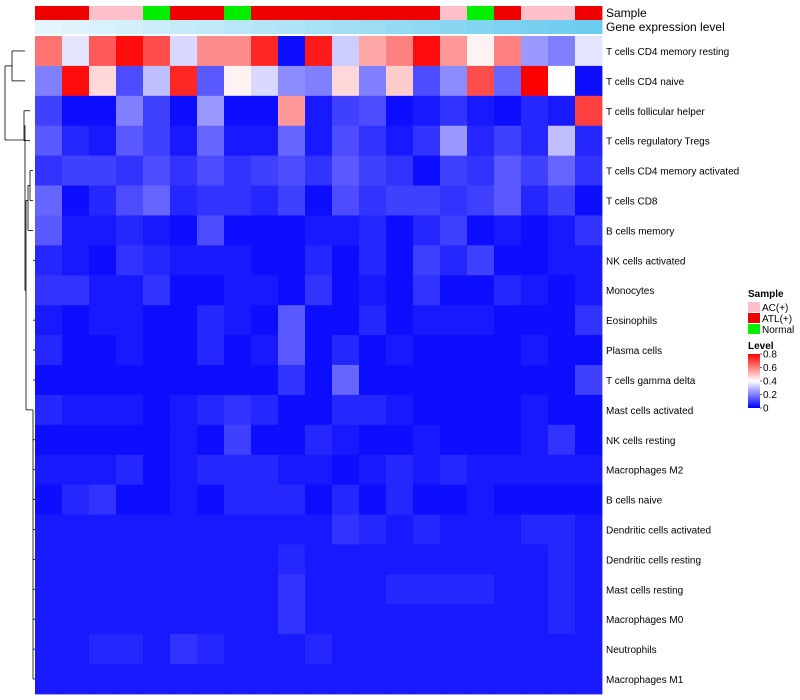 The height and width of the screenshot is (700, 800). I want to click on row-label: T cells gamma delta, so click(651, 381).